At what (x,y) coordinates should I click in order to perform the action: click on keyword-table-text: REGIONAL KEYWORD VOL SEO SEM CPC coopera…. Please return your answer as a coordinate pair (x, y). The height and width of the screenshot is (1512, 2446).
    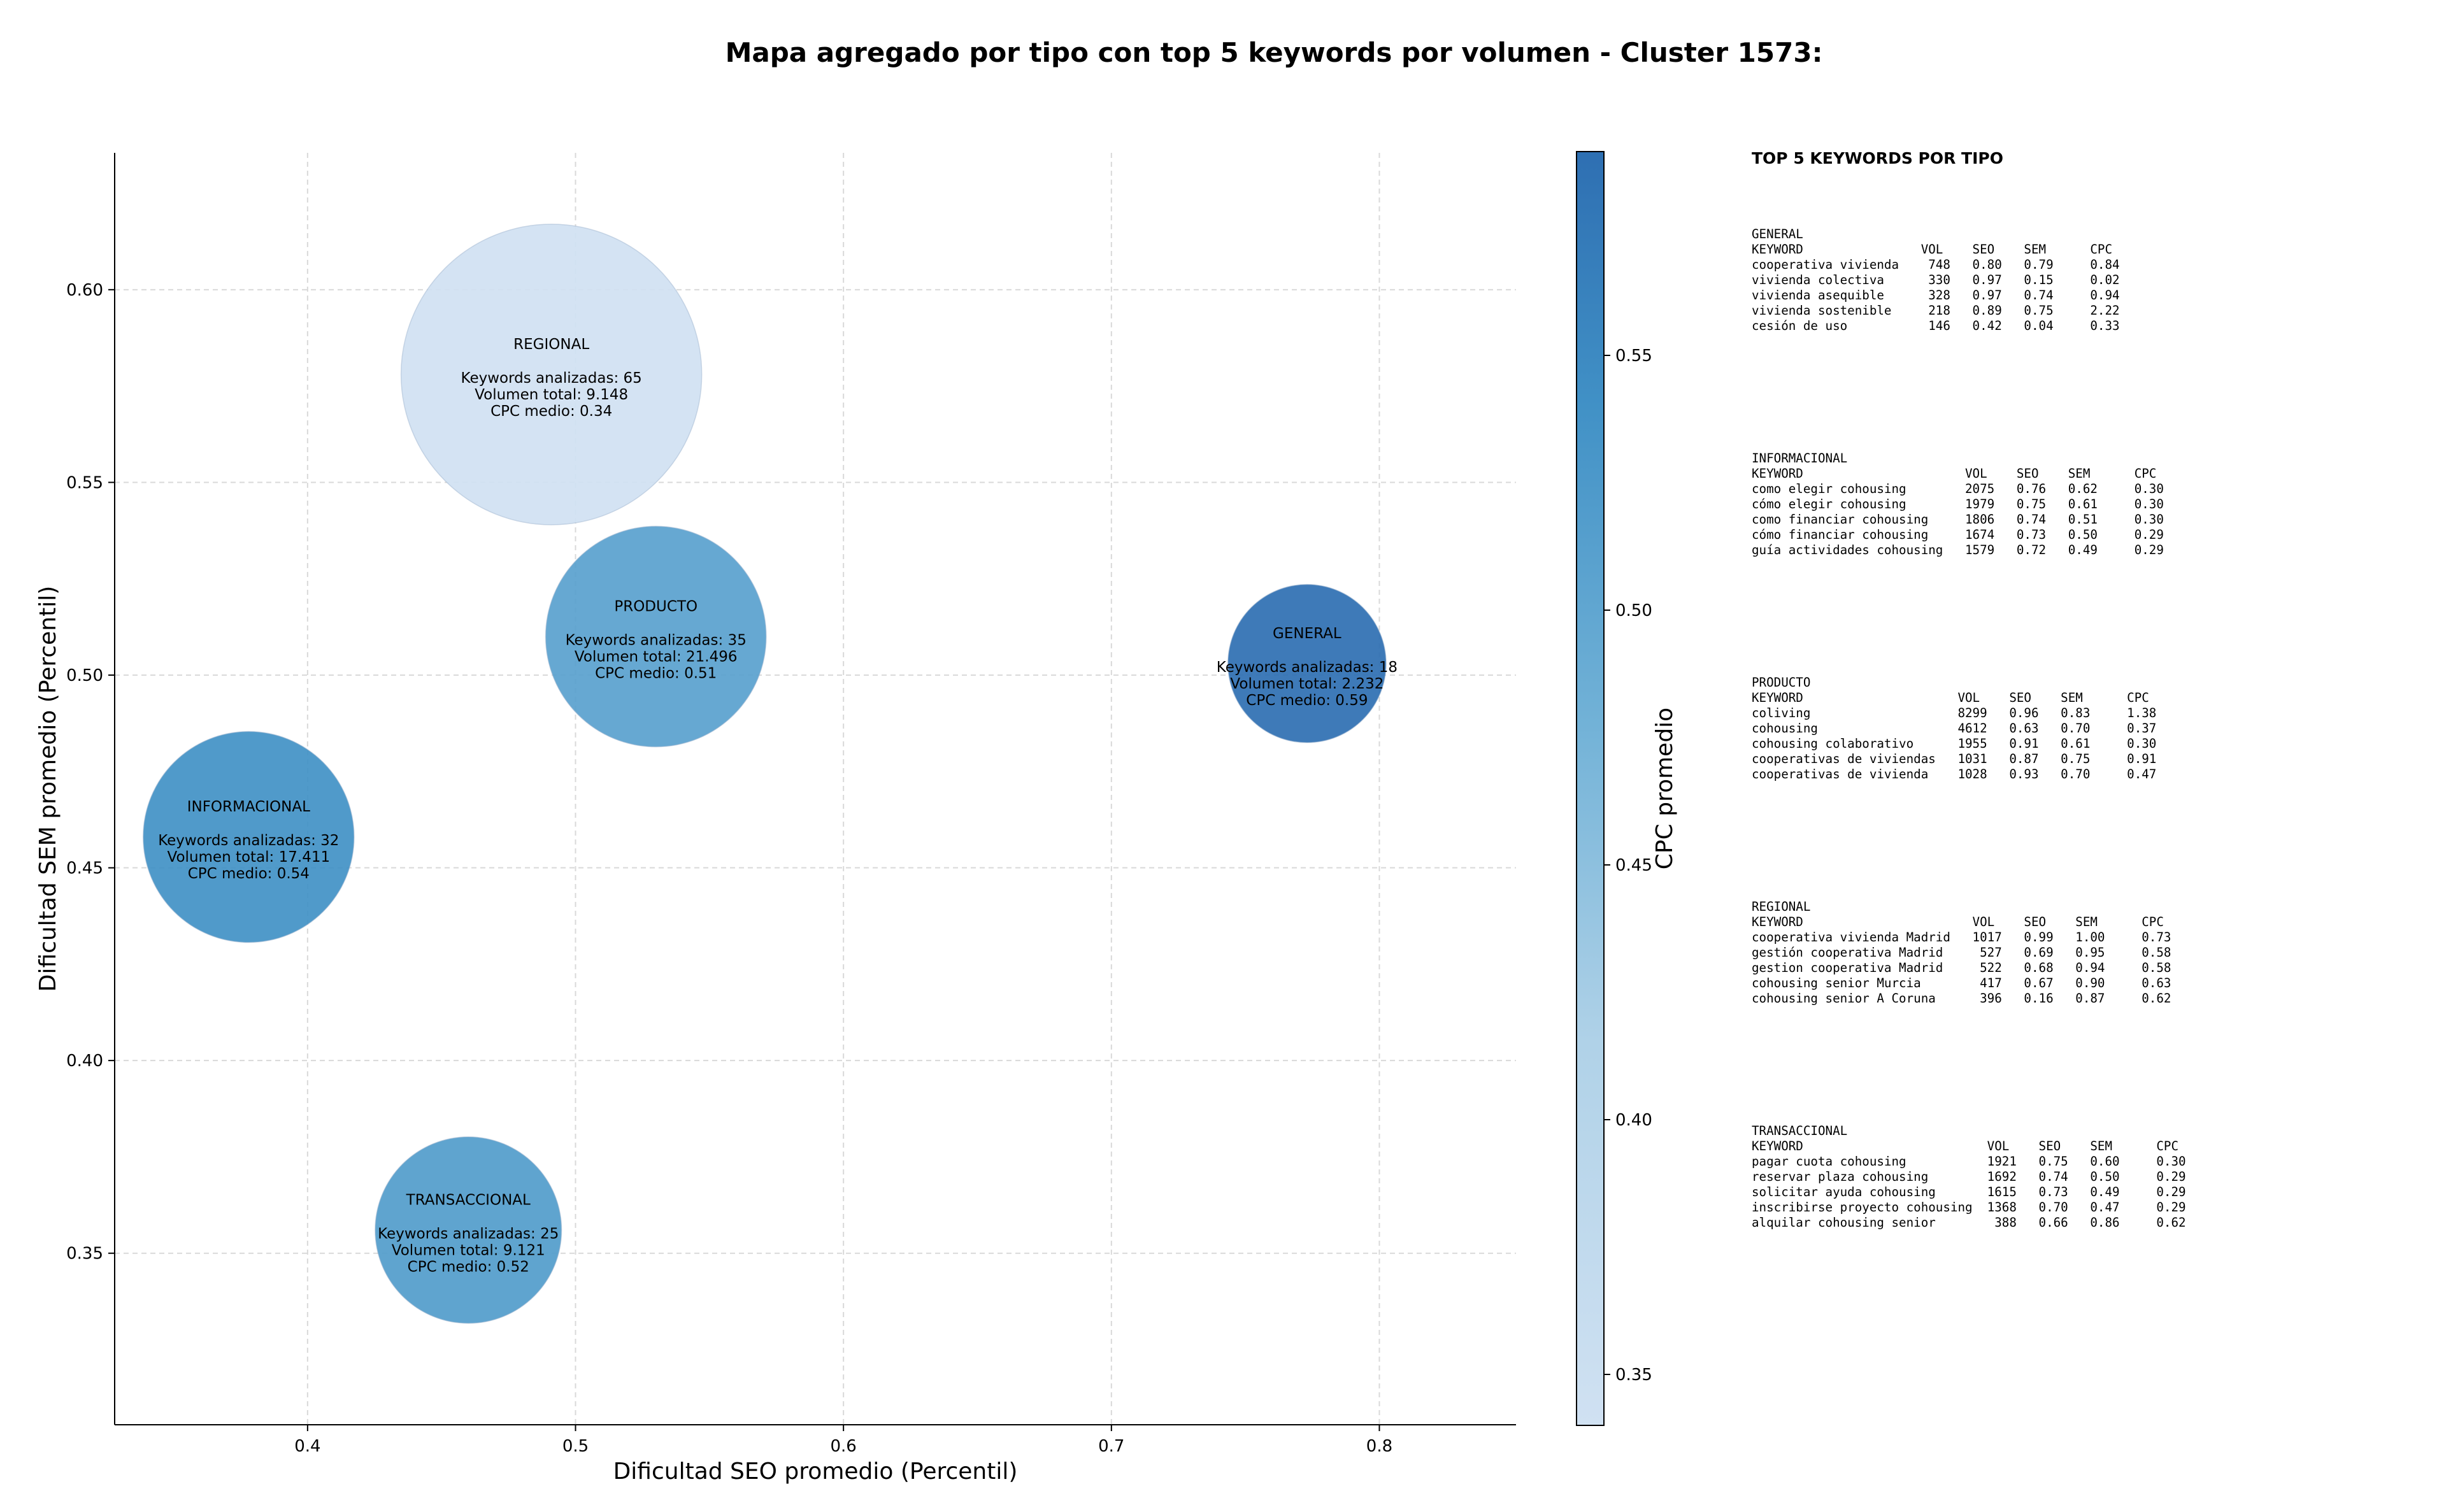
    Looking at the image, I should click on (1961, 952).